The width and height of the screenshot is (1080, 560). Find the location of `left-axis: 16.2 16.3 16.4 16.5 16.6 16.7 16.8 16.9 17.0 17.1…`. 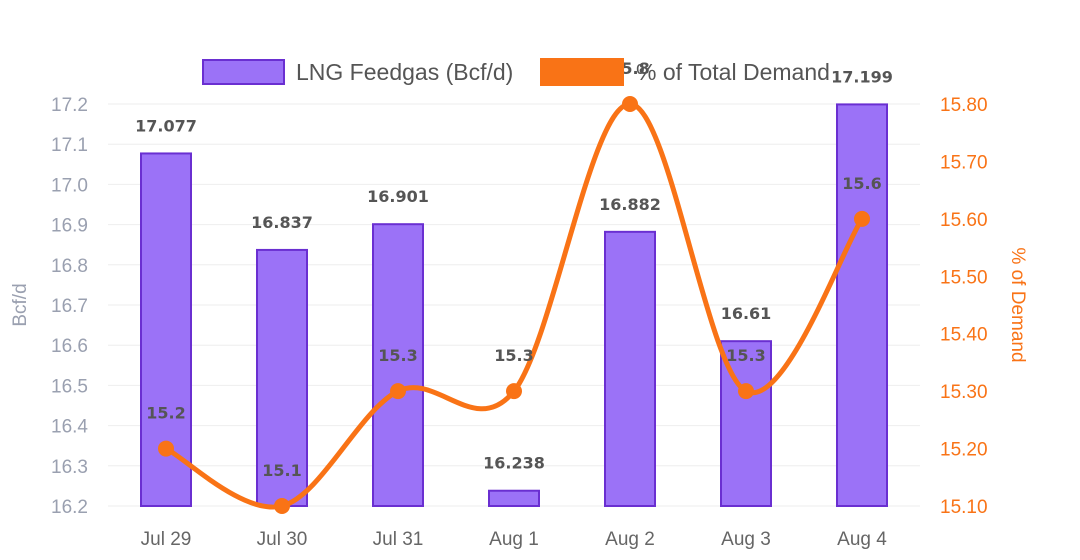

left-axis: 16.2 16.3 16.4 16.5 16.6 16.7 16.8 16.9 17.0 17.1… is located at coordinates (69, 306).